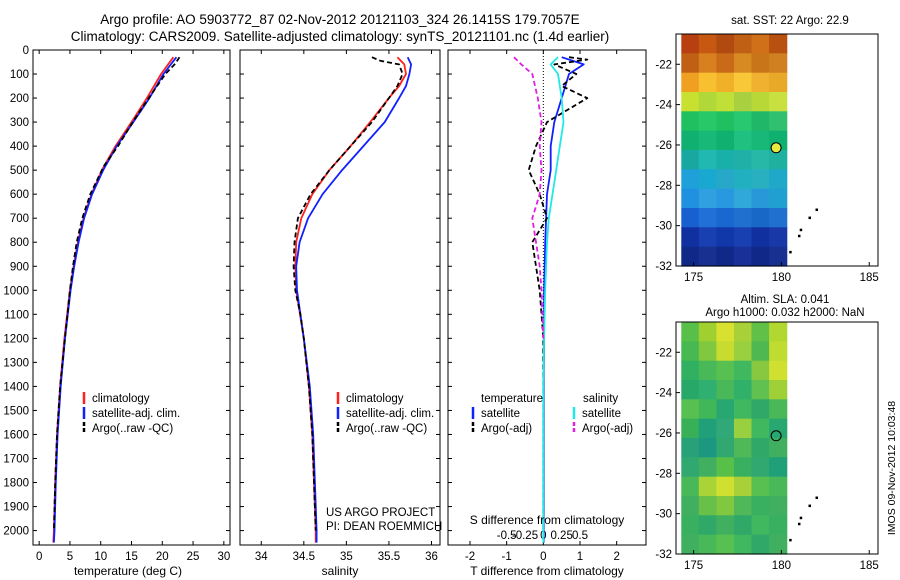 This screenshot has width=900, height=580. I want to click on depth-tick-label: 1200, so click(16, 339).